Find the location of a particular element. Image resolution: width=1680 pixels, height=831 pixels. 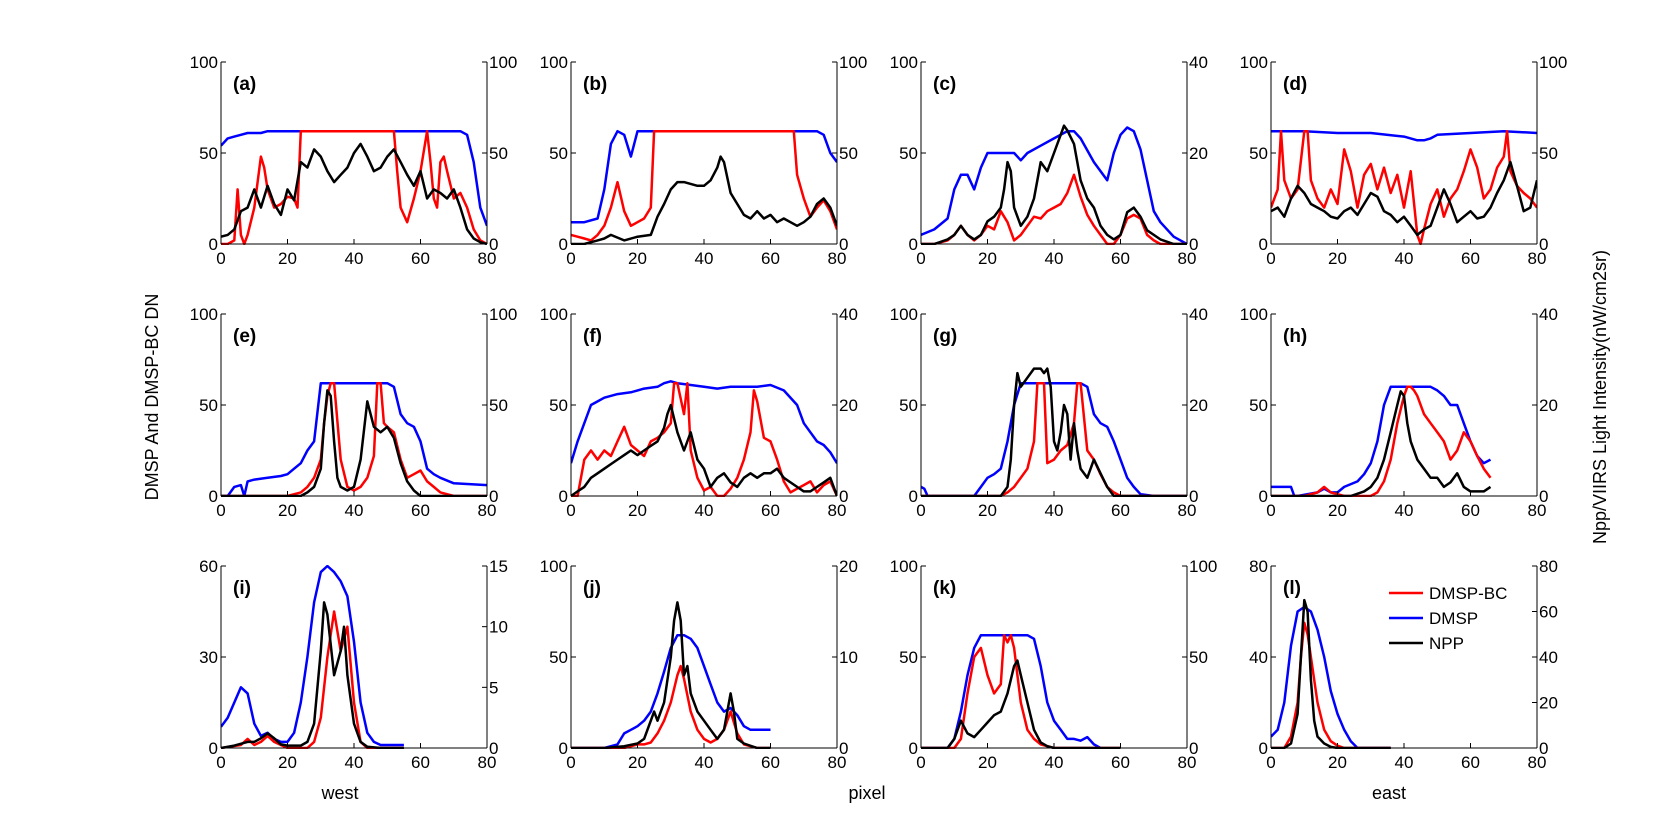

series-line-dmsp-j is located at coordinates (671, 691).